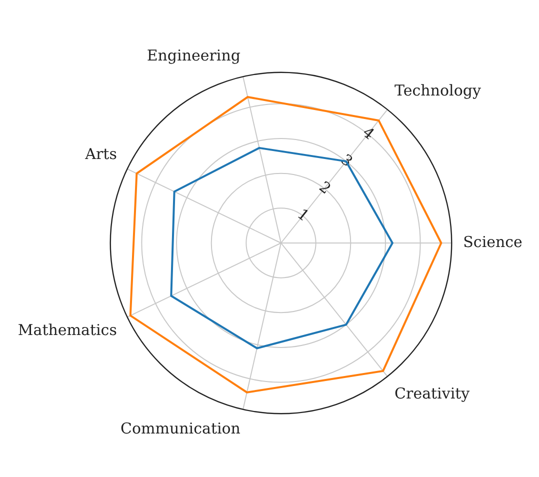 Image resolution: width=539 pixels, height=477 pixels. Describe the element at coordinates (432, 393) in the screenshot. I see `spoke-label: Creativity` at that location.